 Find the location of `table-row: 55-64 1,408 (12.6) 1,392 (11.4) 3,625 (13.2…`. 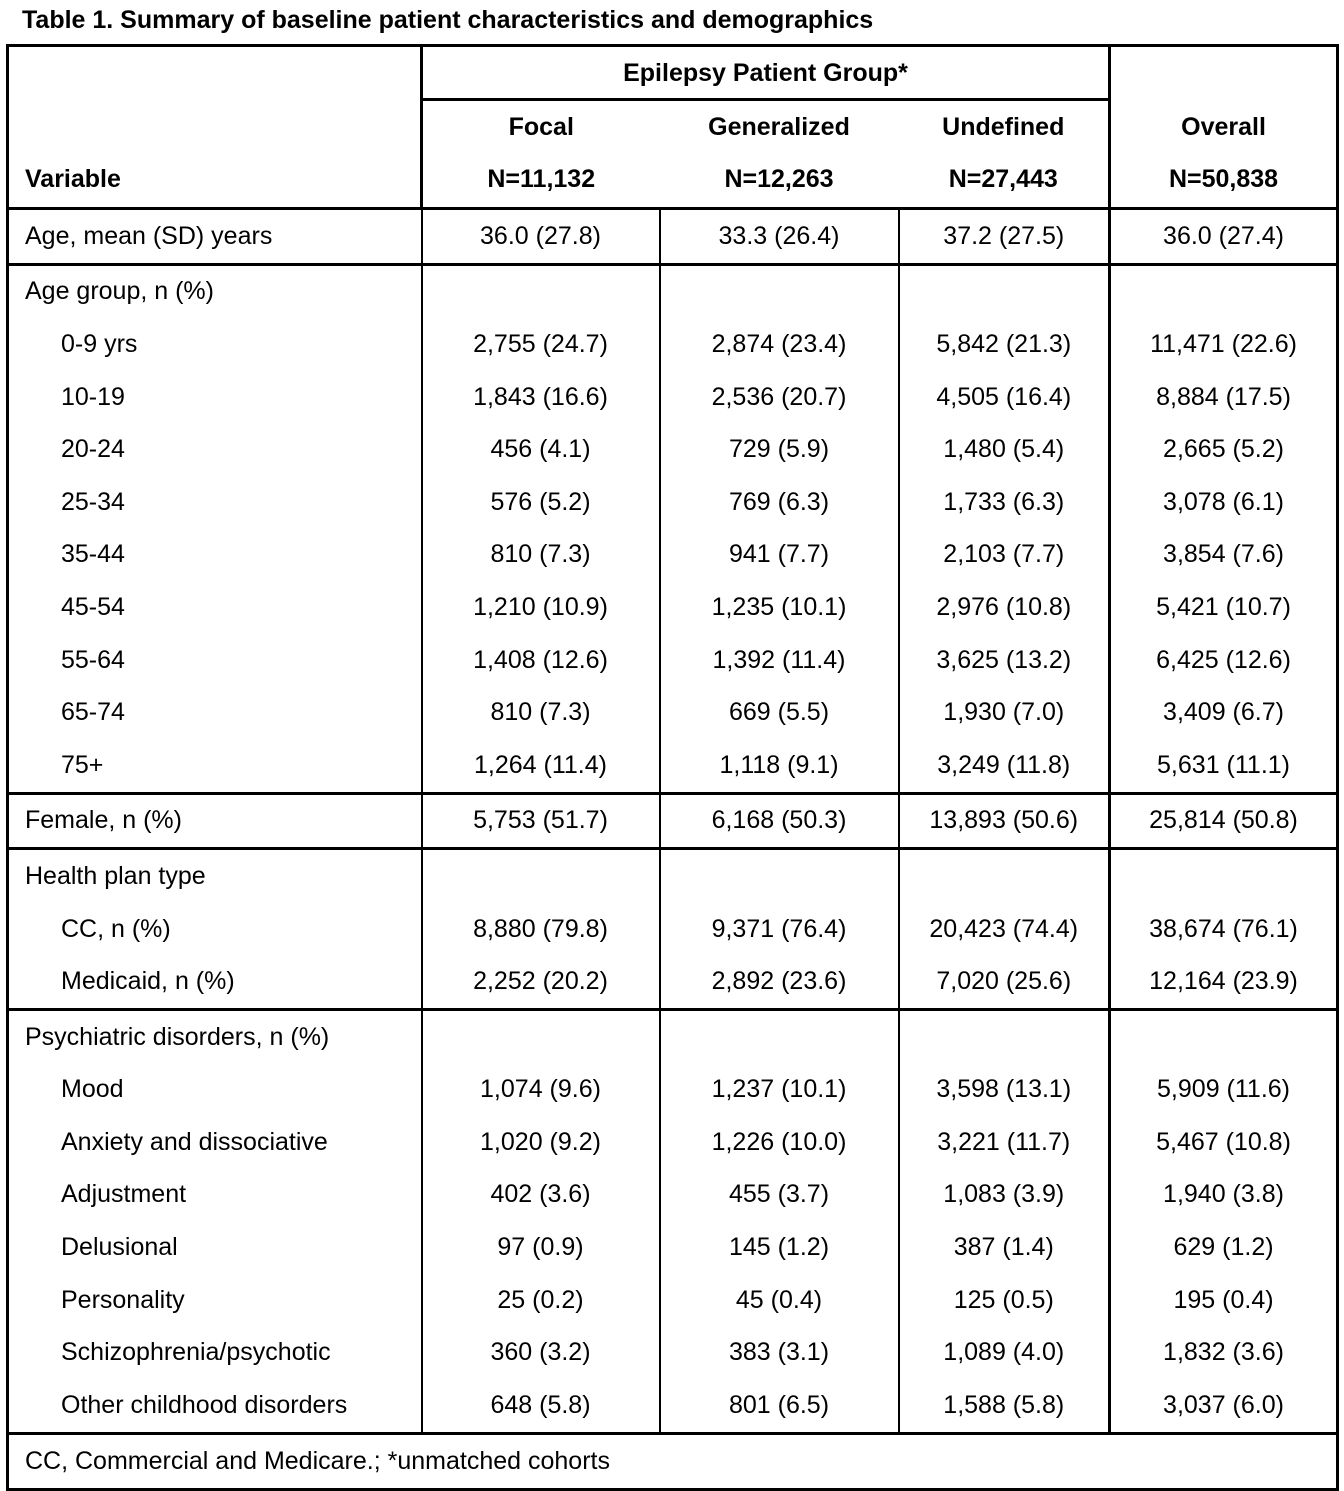

table-row: 55-64 1,408 (12.6) 1,392 (11.4) 3,625 (13.2… is located at coordinates (673, 660).